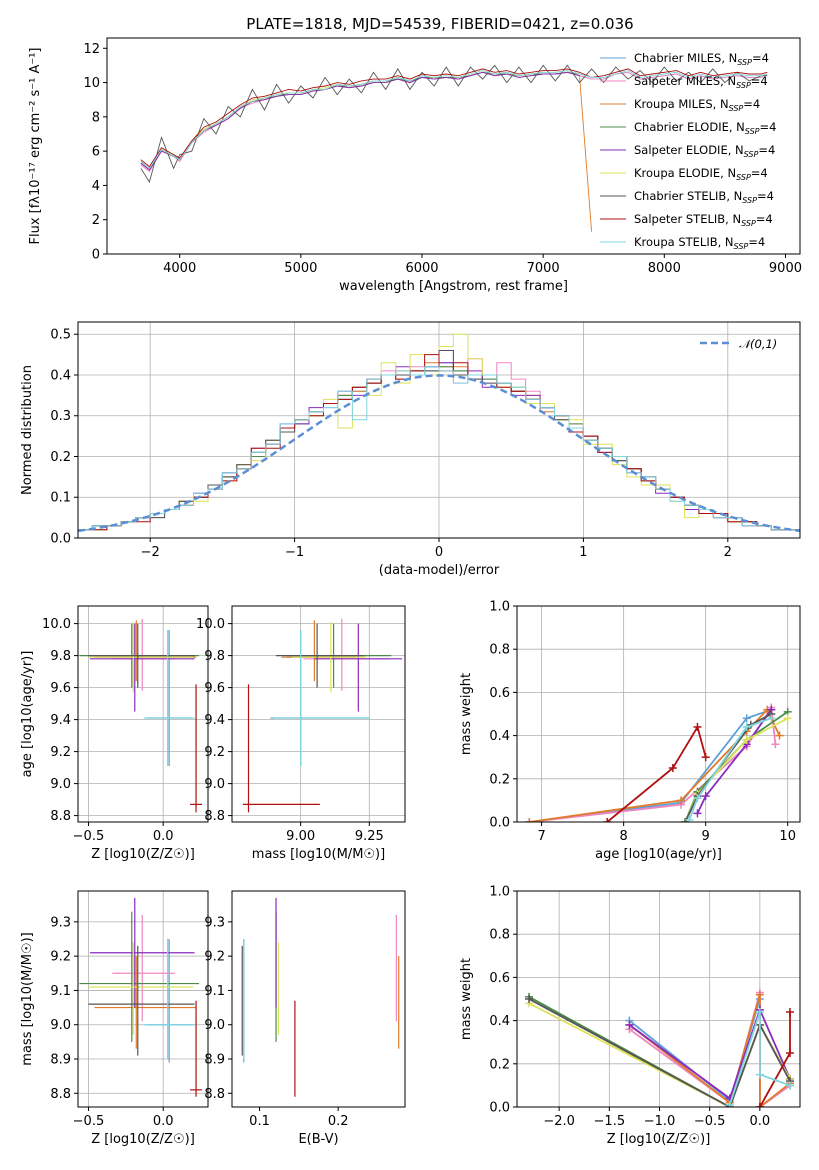  What do you see at coordinates (421, 268) in the screenshot?
I see `x-tick-label: 6000` at bounding box center [421, 268].